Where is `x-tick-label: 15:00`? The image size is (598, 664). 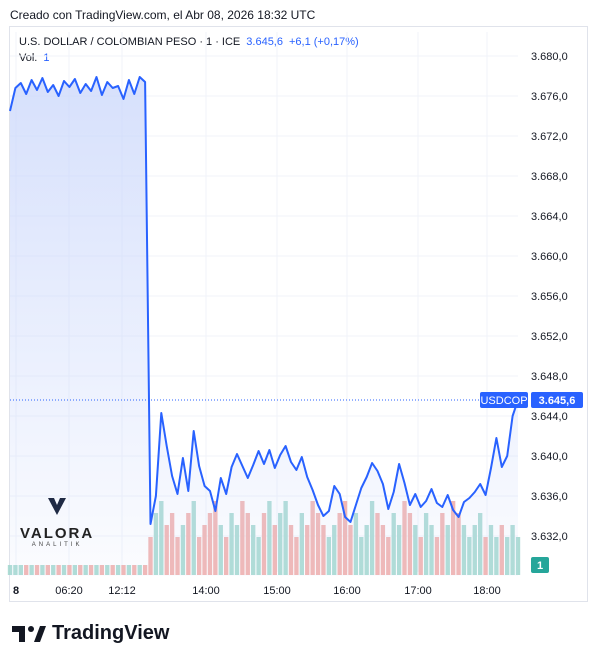 x-tick-label: 15:00 is located at coordinates (277, 591).